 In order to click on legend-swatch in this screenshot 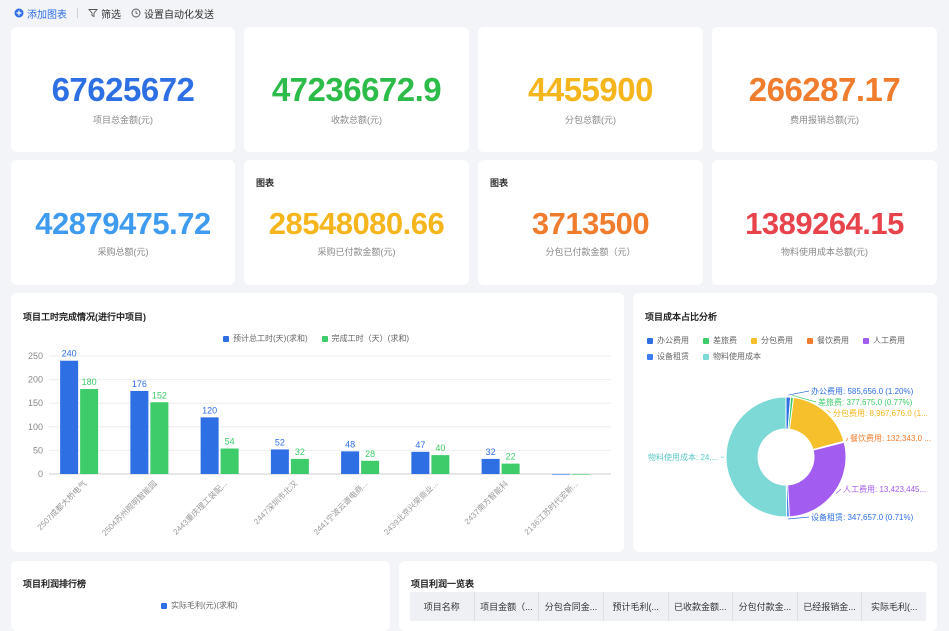, I will do `click(164, 606)`.